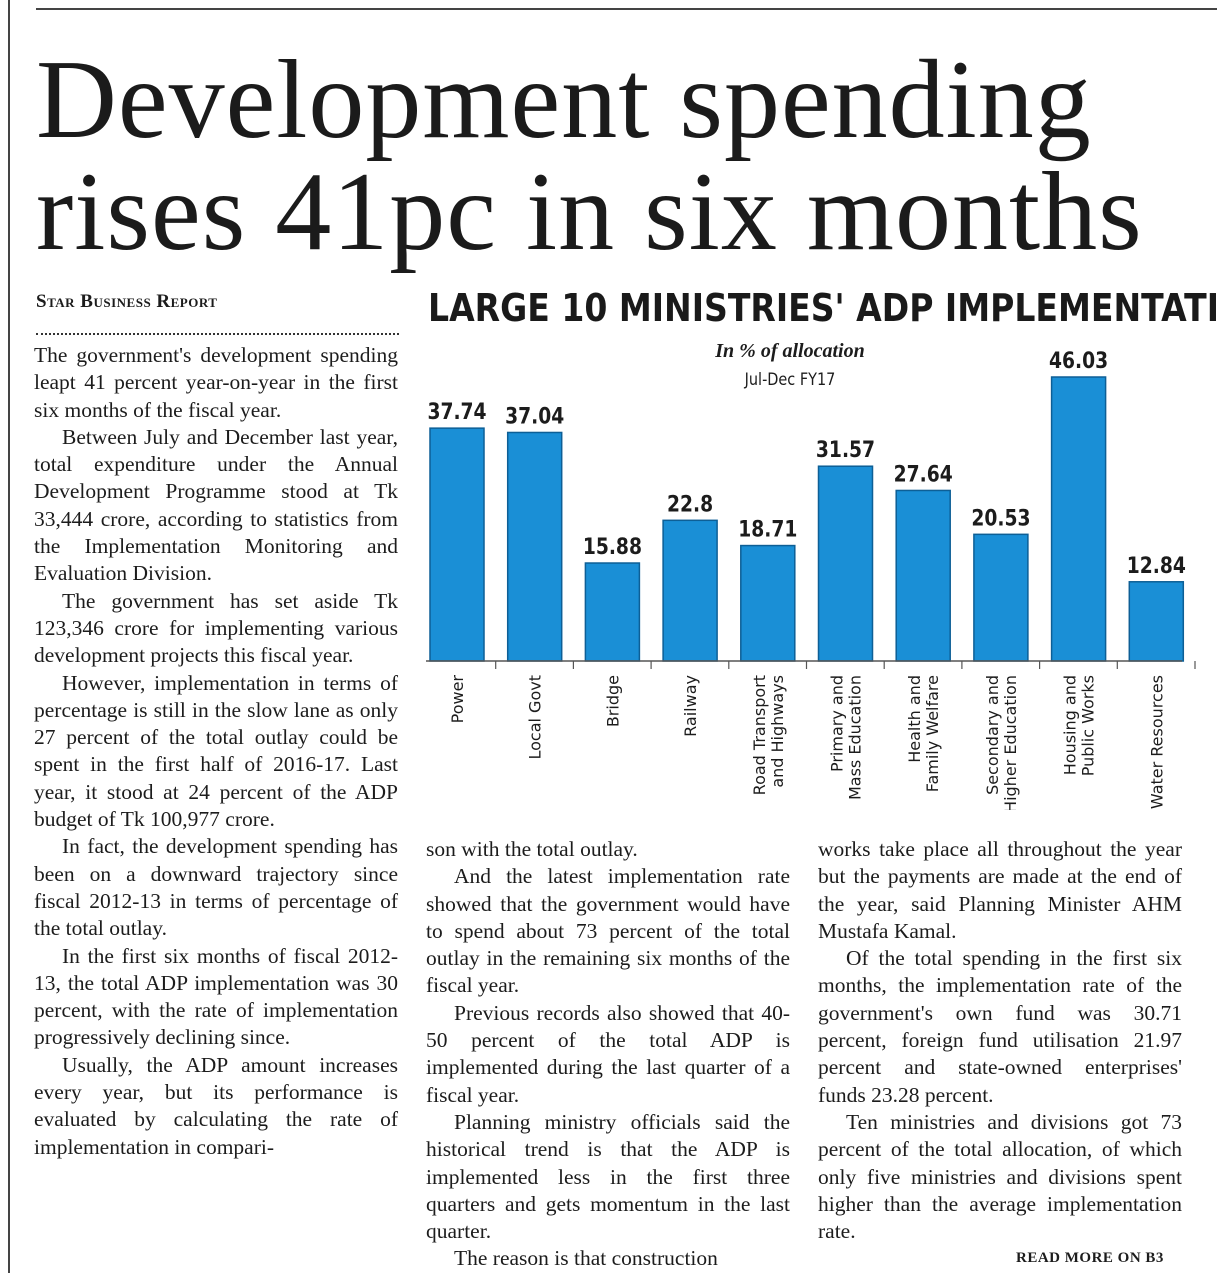  Describe the element at coordinates (690, 706) in the screenshot. I see `category-label: Railway` at that location.